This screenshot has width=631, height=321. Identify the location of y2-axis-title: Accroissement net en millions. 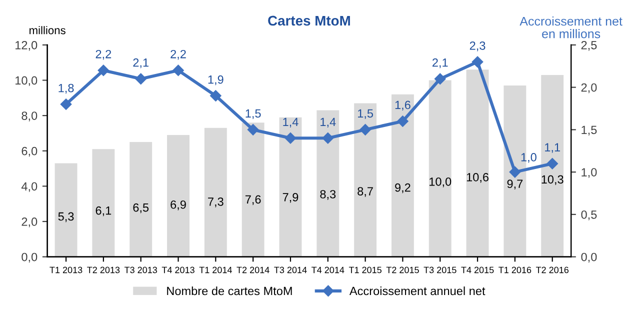
(571, 27).